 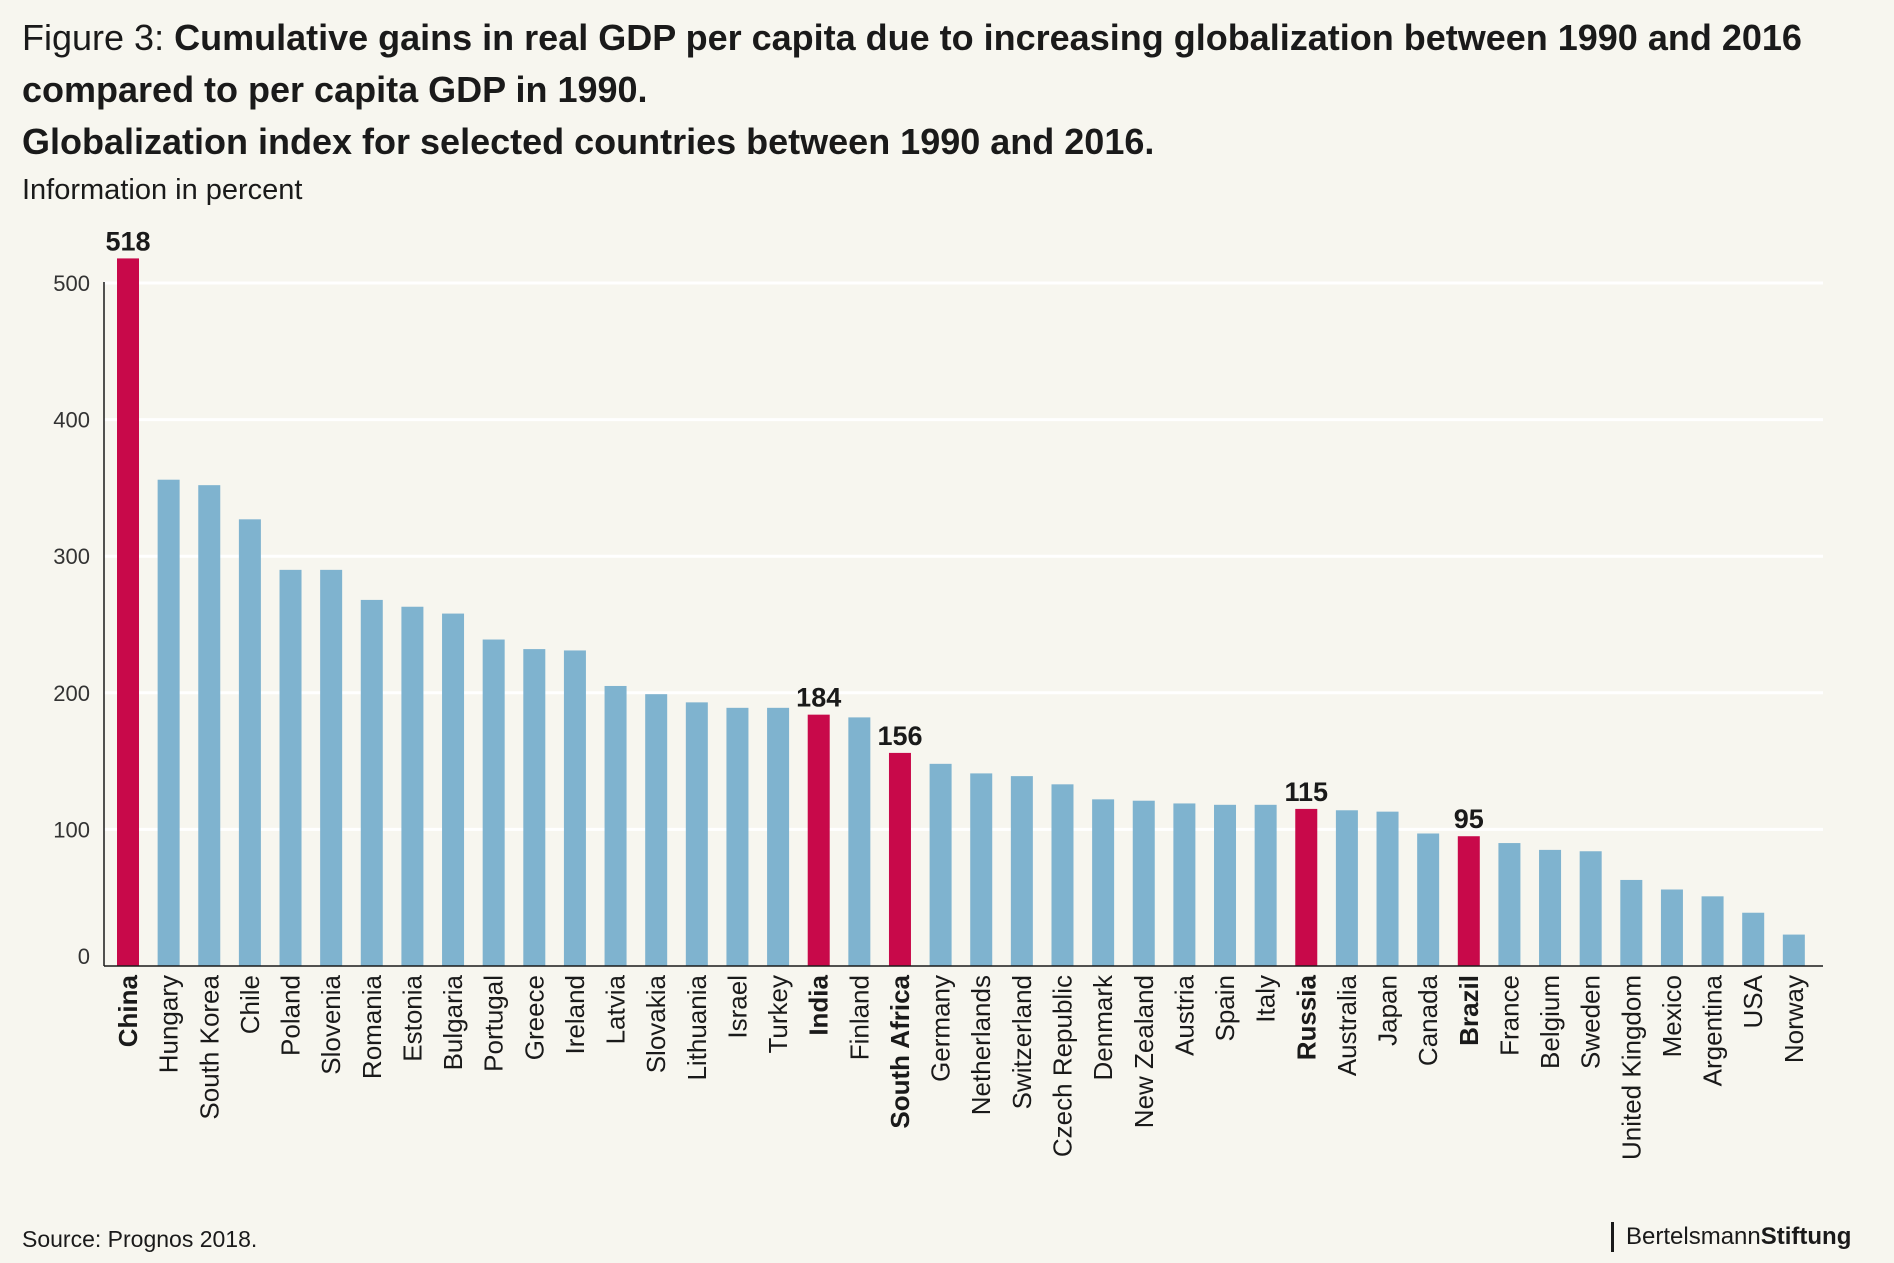 What do you see at coordinates (1550, 1022) in the screenshot?
I see `x-tick-label: Belgium` at bounding box center [1550, 1022].